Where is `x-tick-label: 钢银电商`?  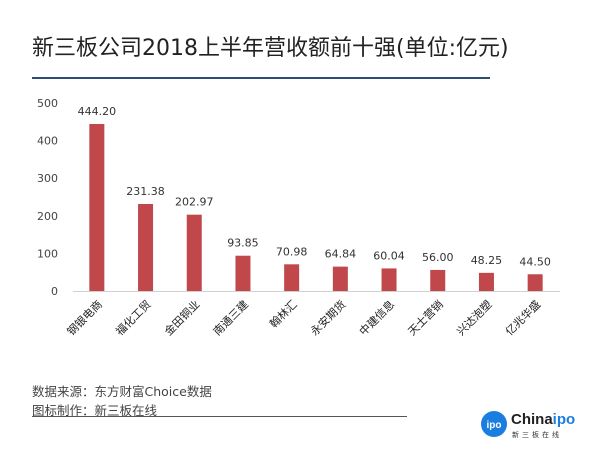 x-tick-label: 钢银电商 is located at coordinates (84, 317).